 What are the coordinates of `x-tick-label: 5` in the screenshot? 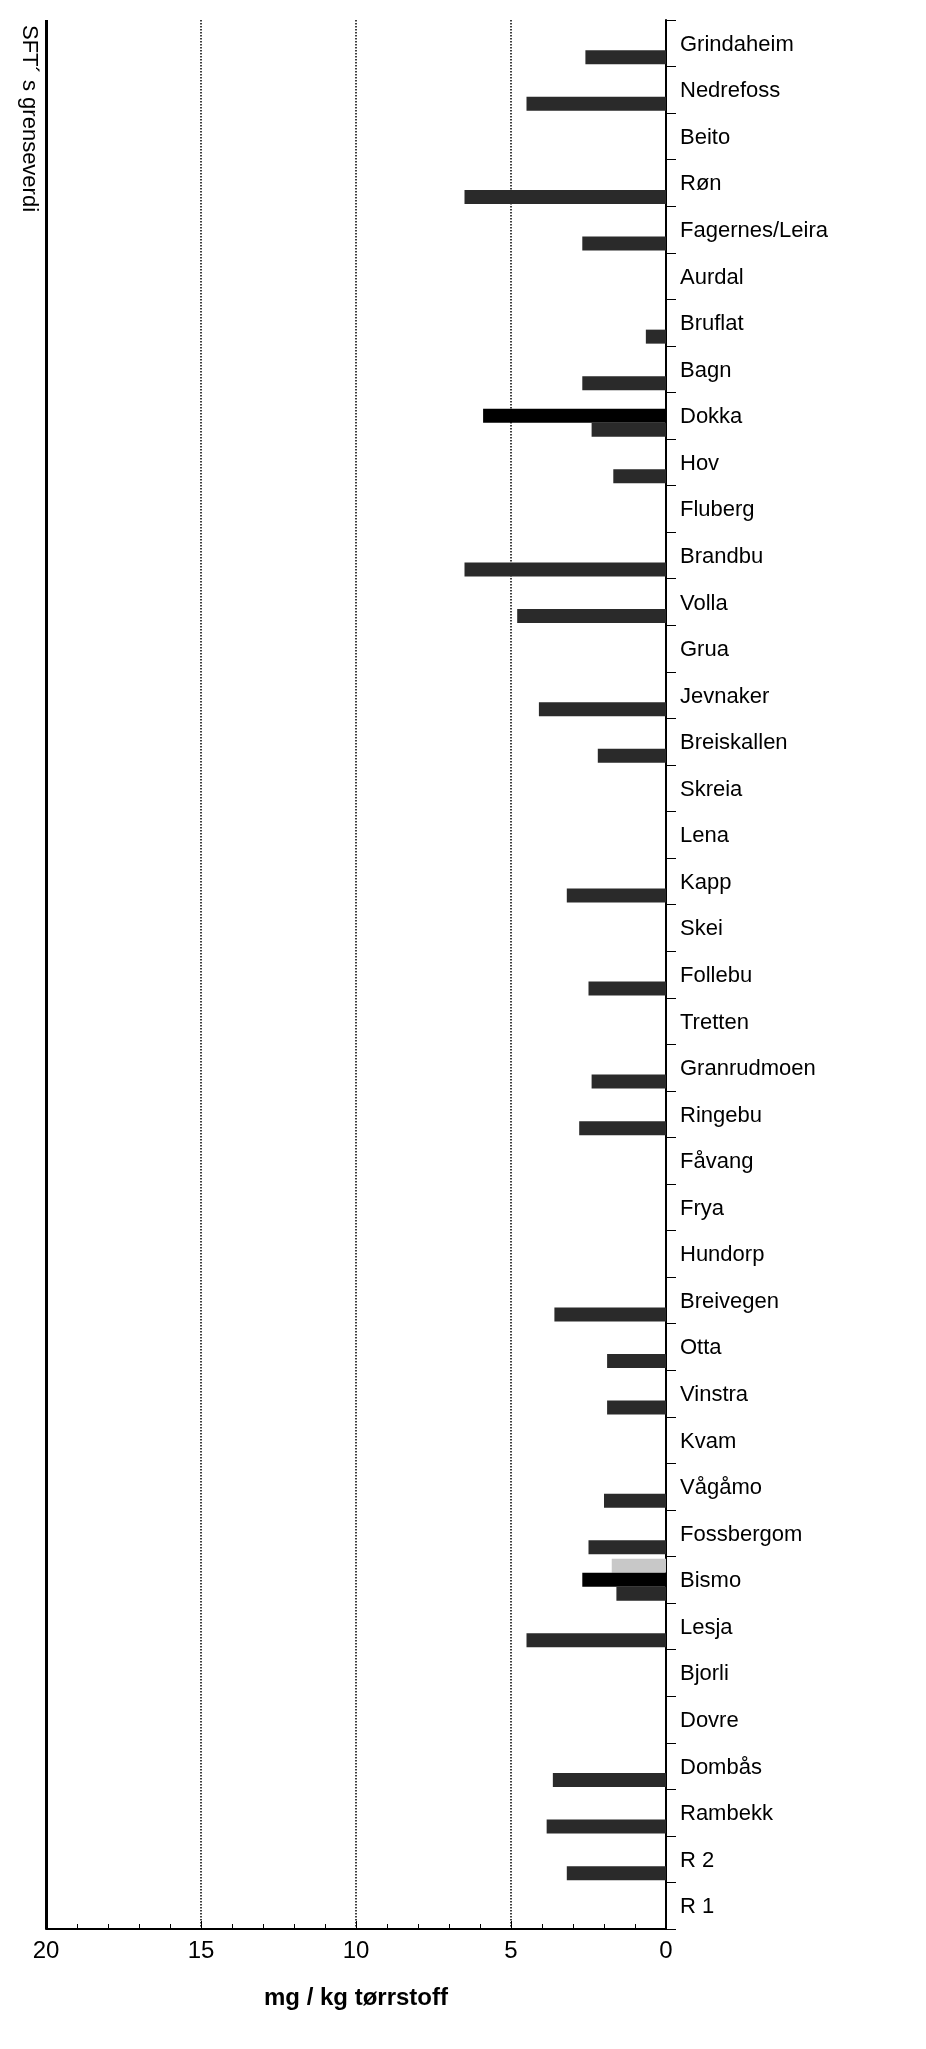 It's located at (511, 1949).